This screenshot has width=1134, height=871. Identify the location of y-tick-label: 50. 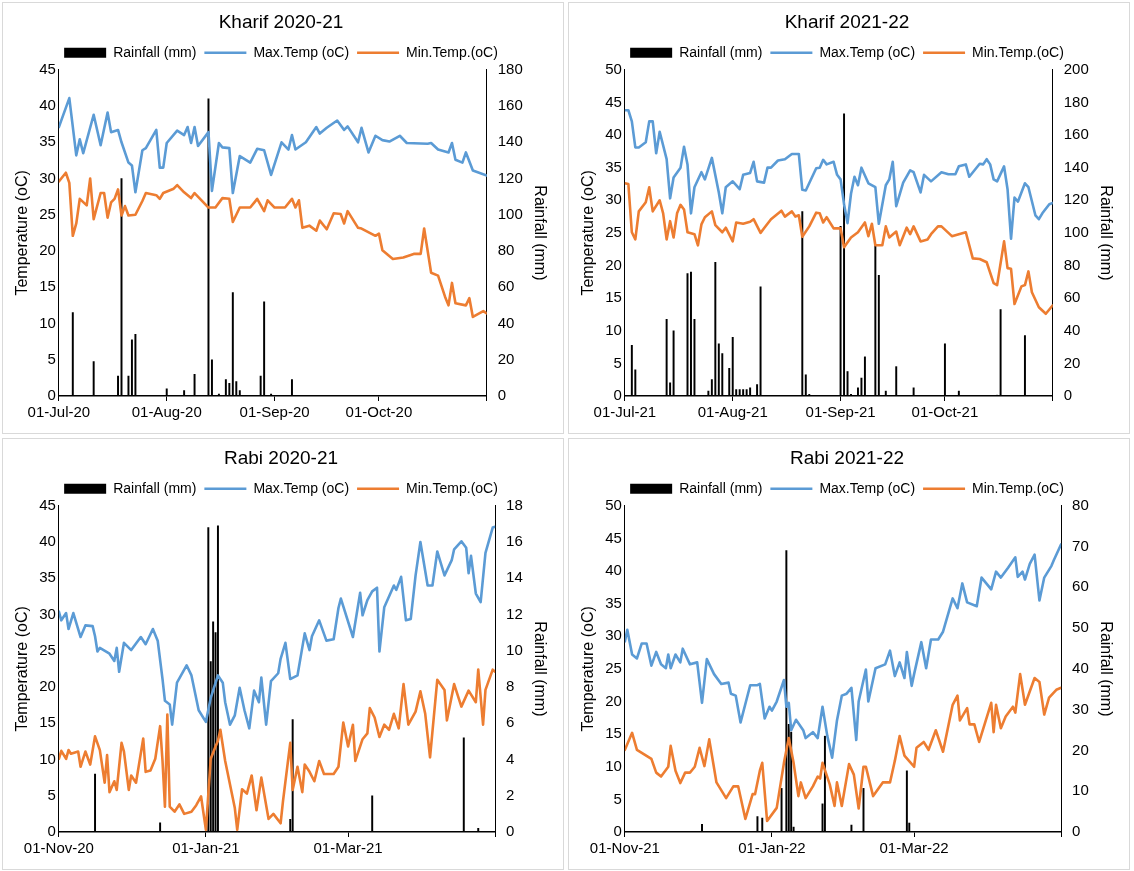
(613, 68).